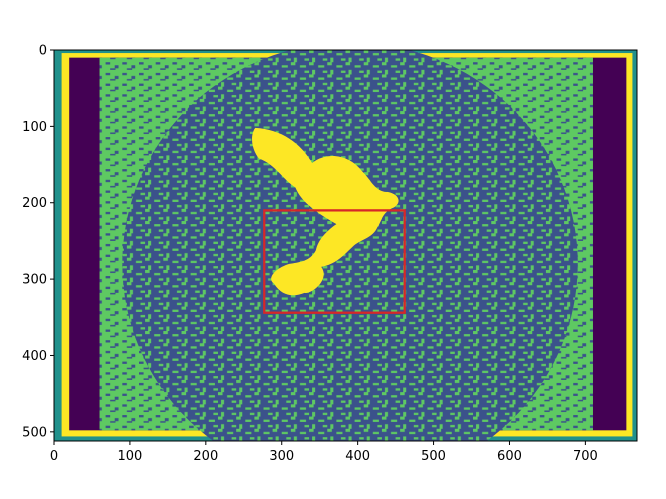 The width and height of the screenshot is (666, 499). Describe the element at coordinates (509, 456) in the screenshot. I see `x-tick-label: 600` at that location.